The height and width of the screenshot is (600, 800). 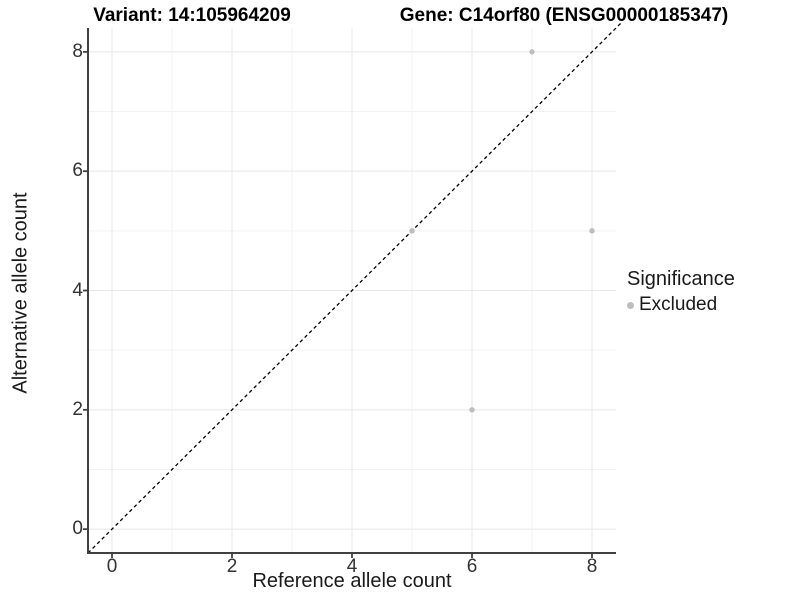 I want to click on plot-title-gene: Gene: C14orf80 (ENSG00000185347), so click(x=564, y=15).